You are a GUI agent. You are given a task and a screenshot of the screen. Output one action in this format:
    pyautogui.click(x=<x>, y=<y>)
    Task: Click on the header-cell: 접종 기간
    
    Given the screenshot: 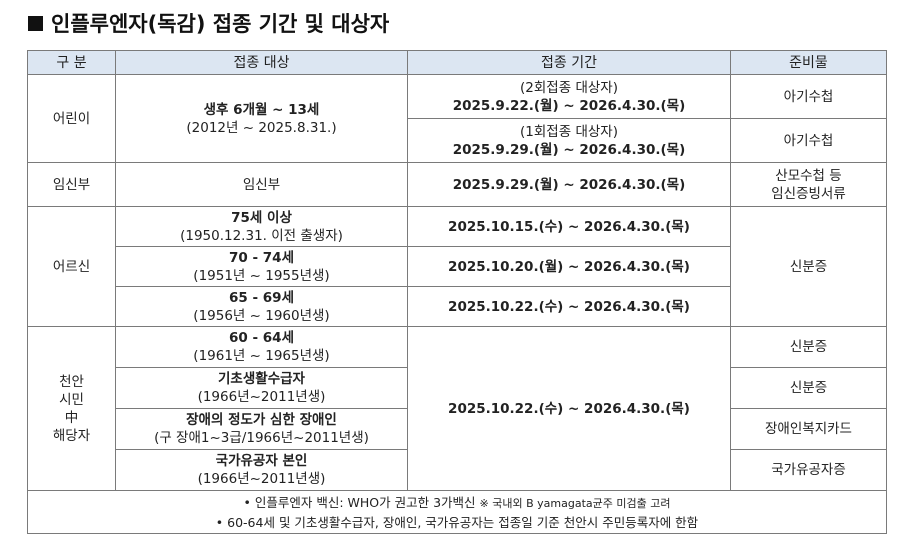 What is the action you would take?
    pyautogui.click(x=569, y=62)
    